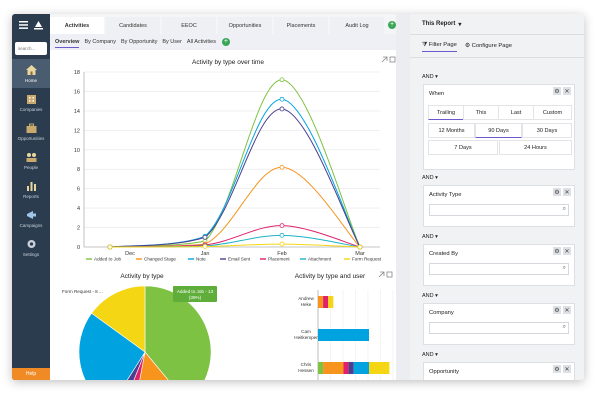  I want to click on nav-item-opportunities: Opportunities, so click(31, 131).